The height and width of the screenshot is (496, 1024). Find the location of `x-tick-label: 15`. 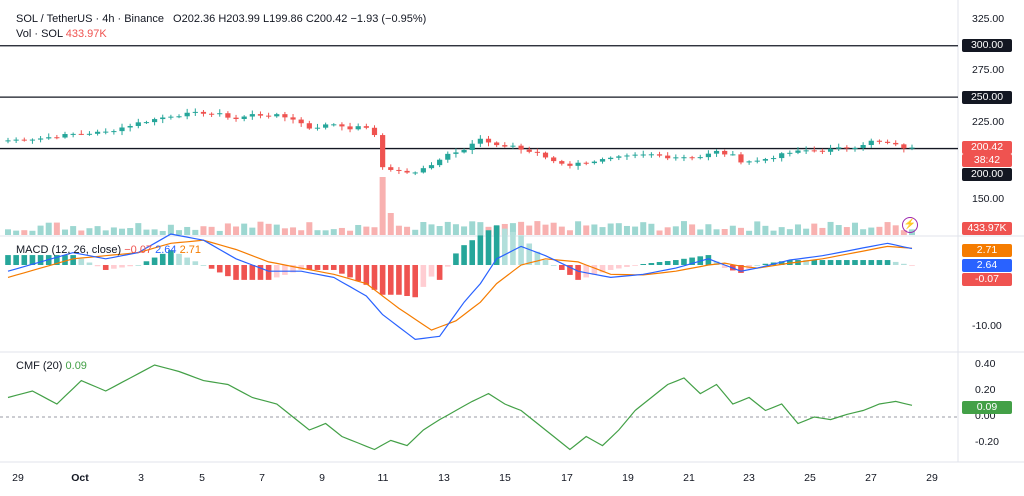

x-tick-label: 15 is located at coordinates (505, 478).